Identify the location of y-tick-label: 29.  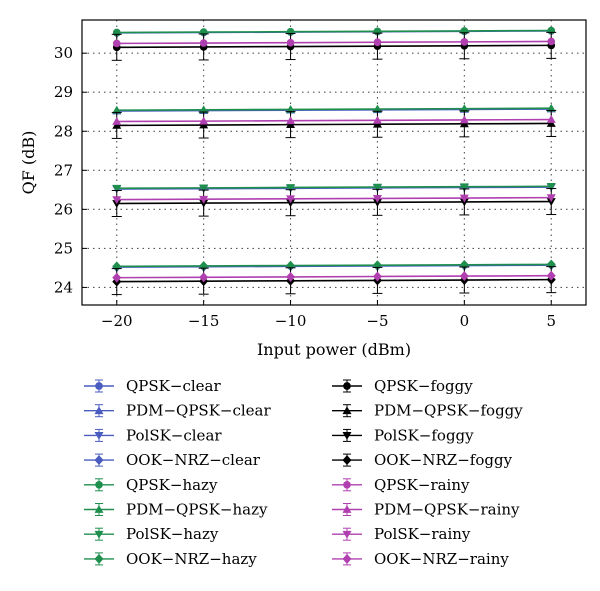
(63, 92).